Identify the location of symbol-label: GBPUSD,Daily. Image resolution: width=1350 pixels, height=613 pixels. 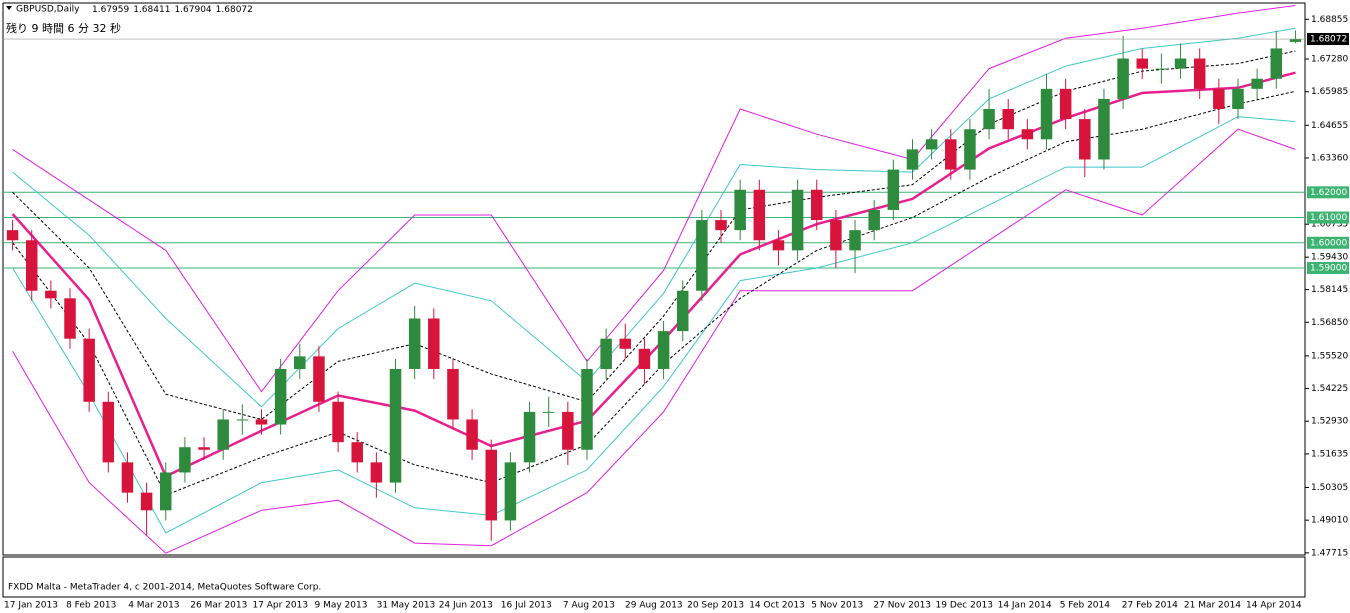
(48, 10).